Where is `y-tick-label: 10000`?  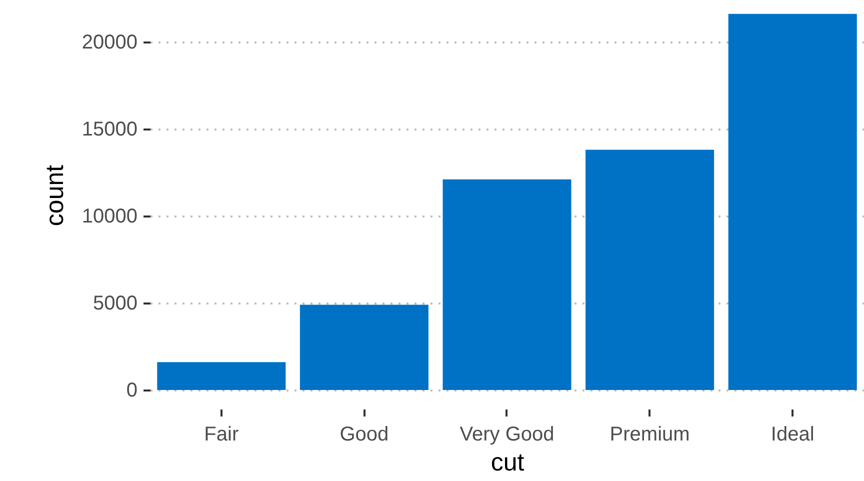
y-tick-label: 10000 is located at coordinates (110, 216).